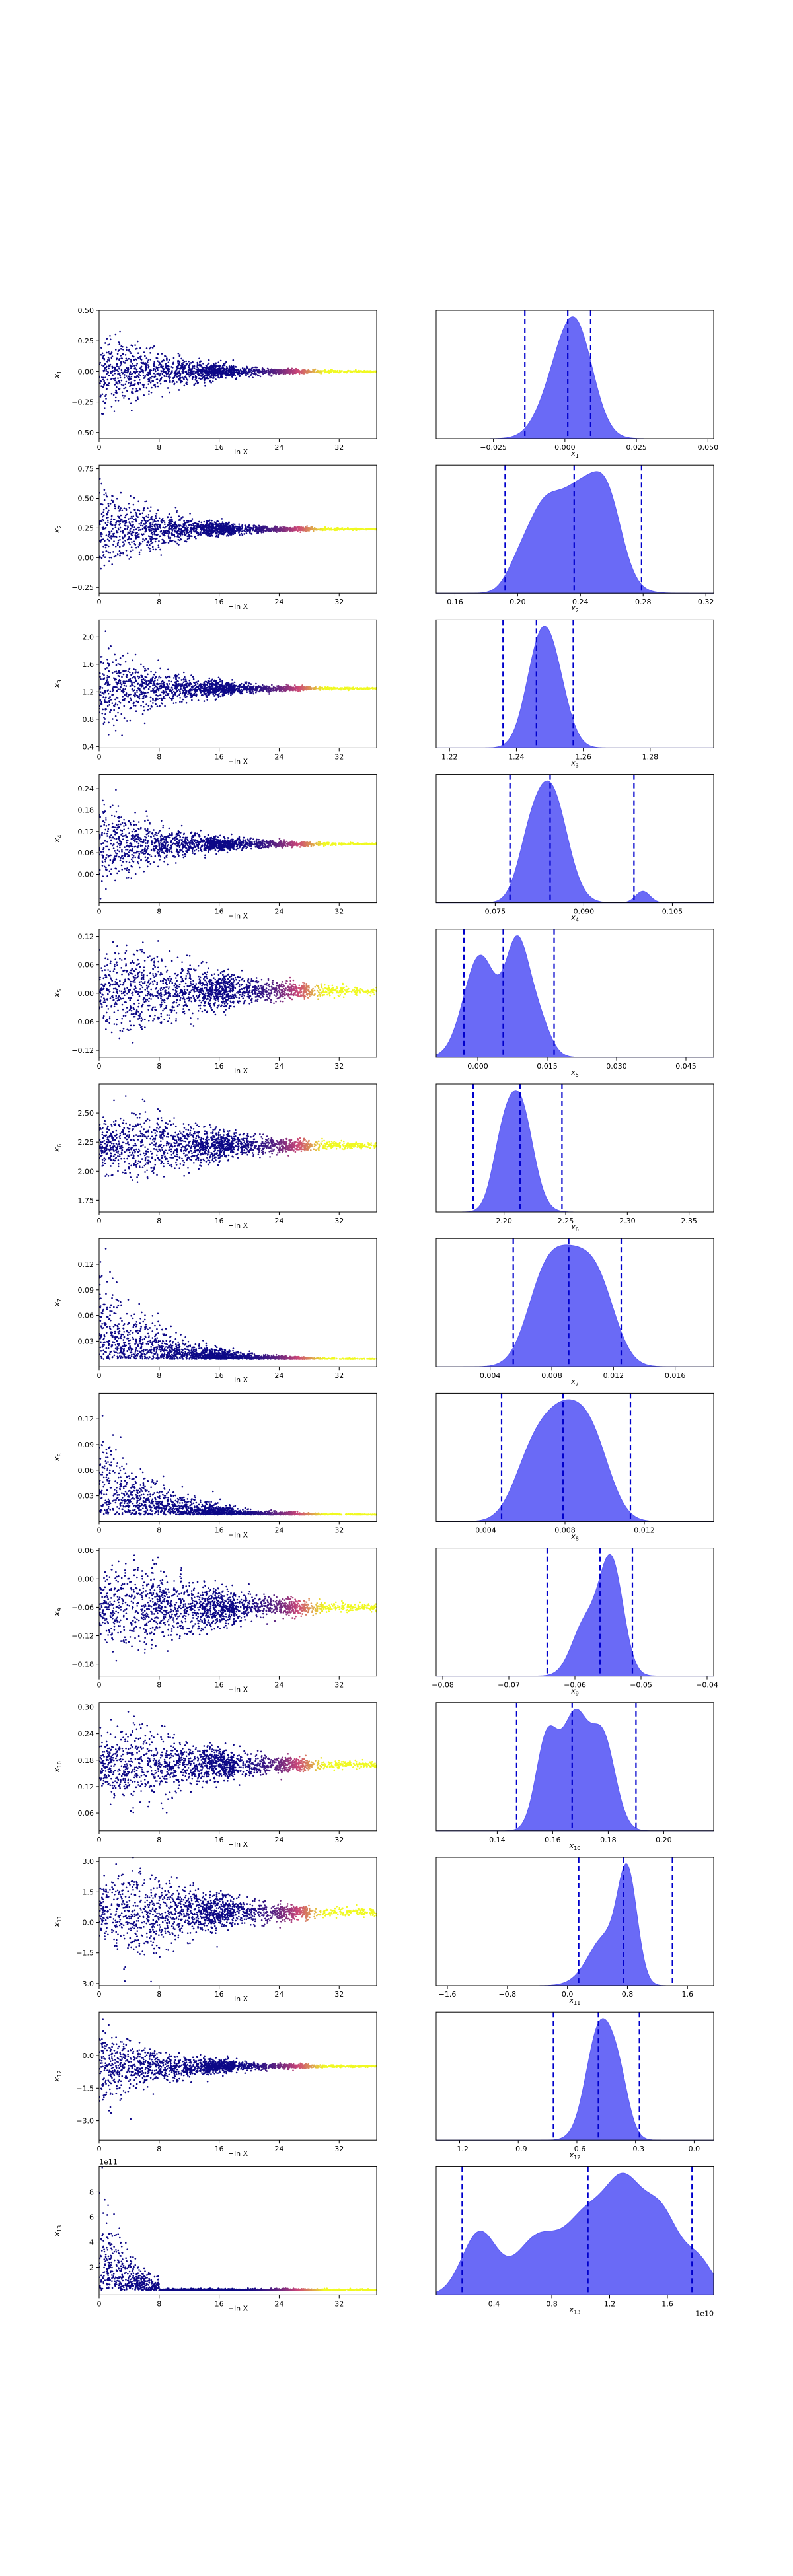  Describe the element at coordinates (159, 602) in the screenshot. I see `scatter-x2-xtick-label: 8` at that location.